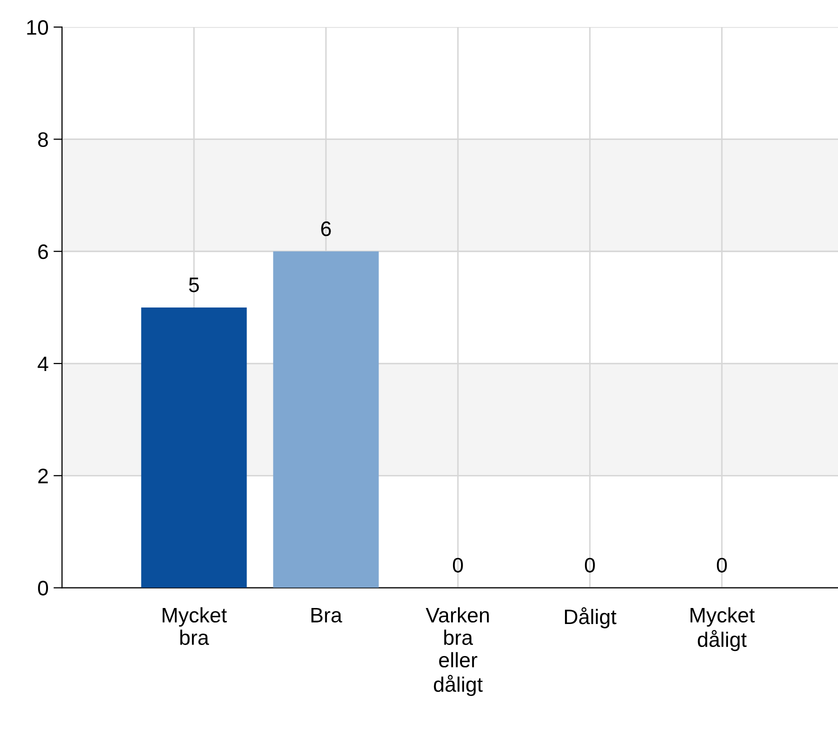  I want to click on x-tick-label: Bra, so click(326, 615).